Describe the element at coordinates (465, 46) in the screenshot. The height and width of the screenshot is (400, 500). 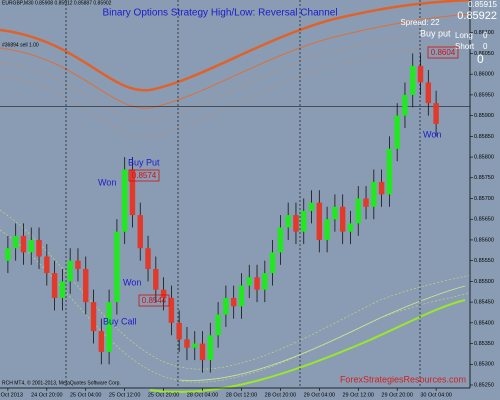
I see `short-label: Short` at that location.